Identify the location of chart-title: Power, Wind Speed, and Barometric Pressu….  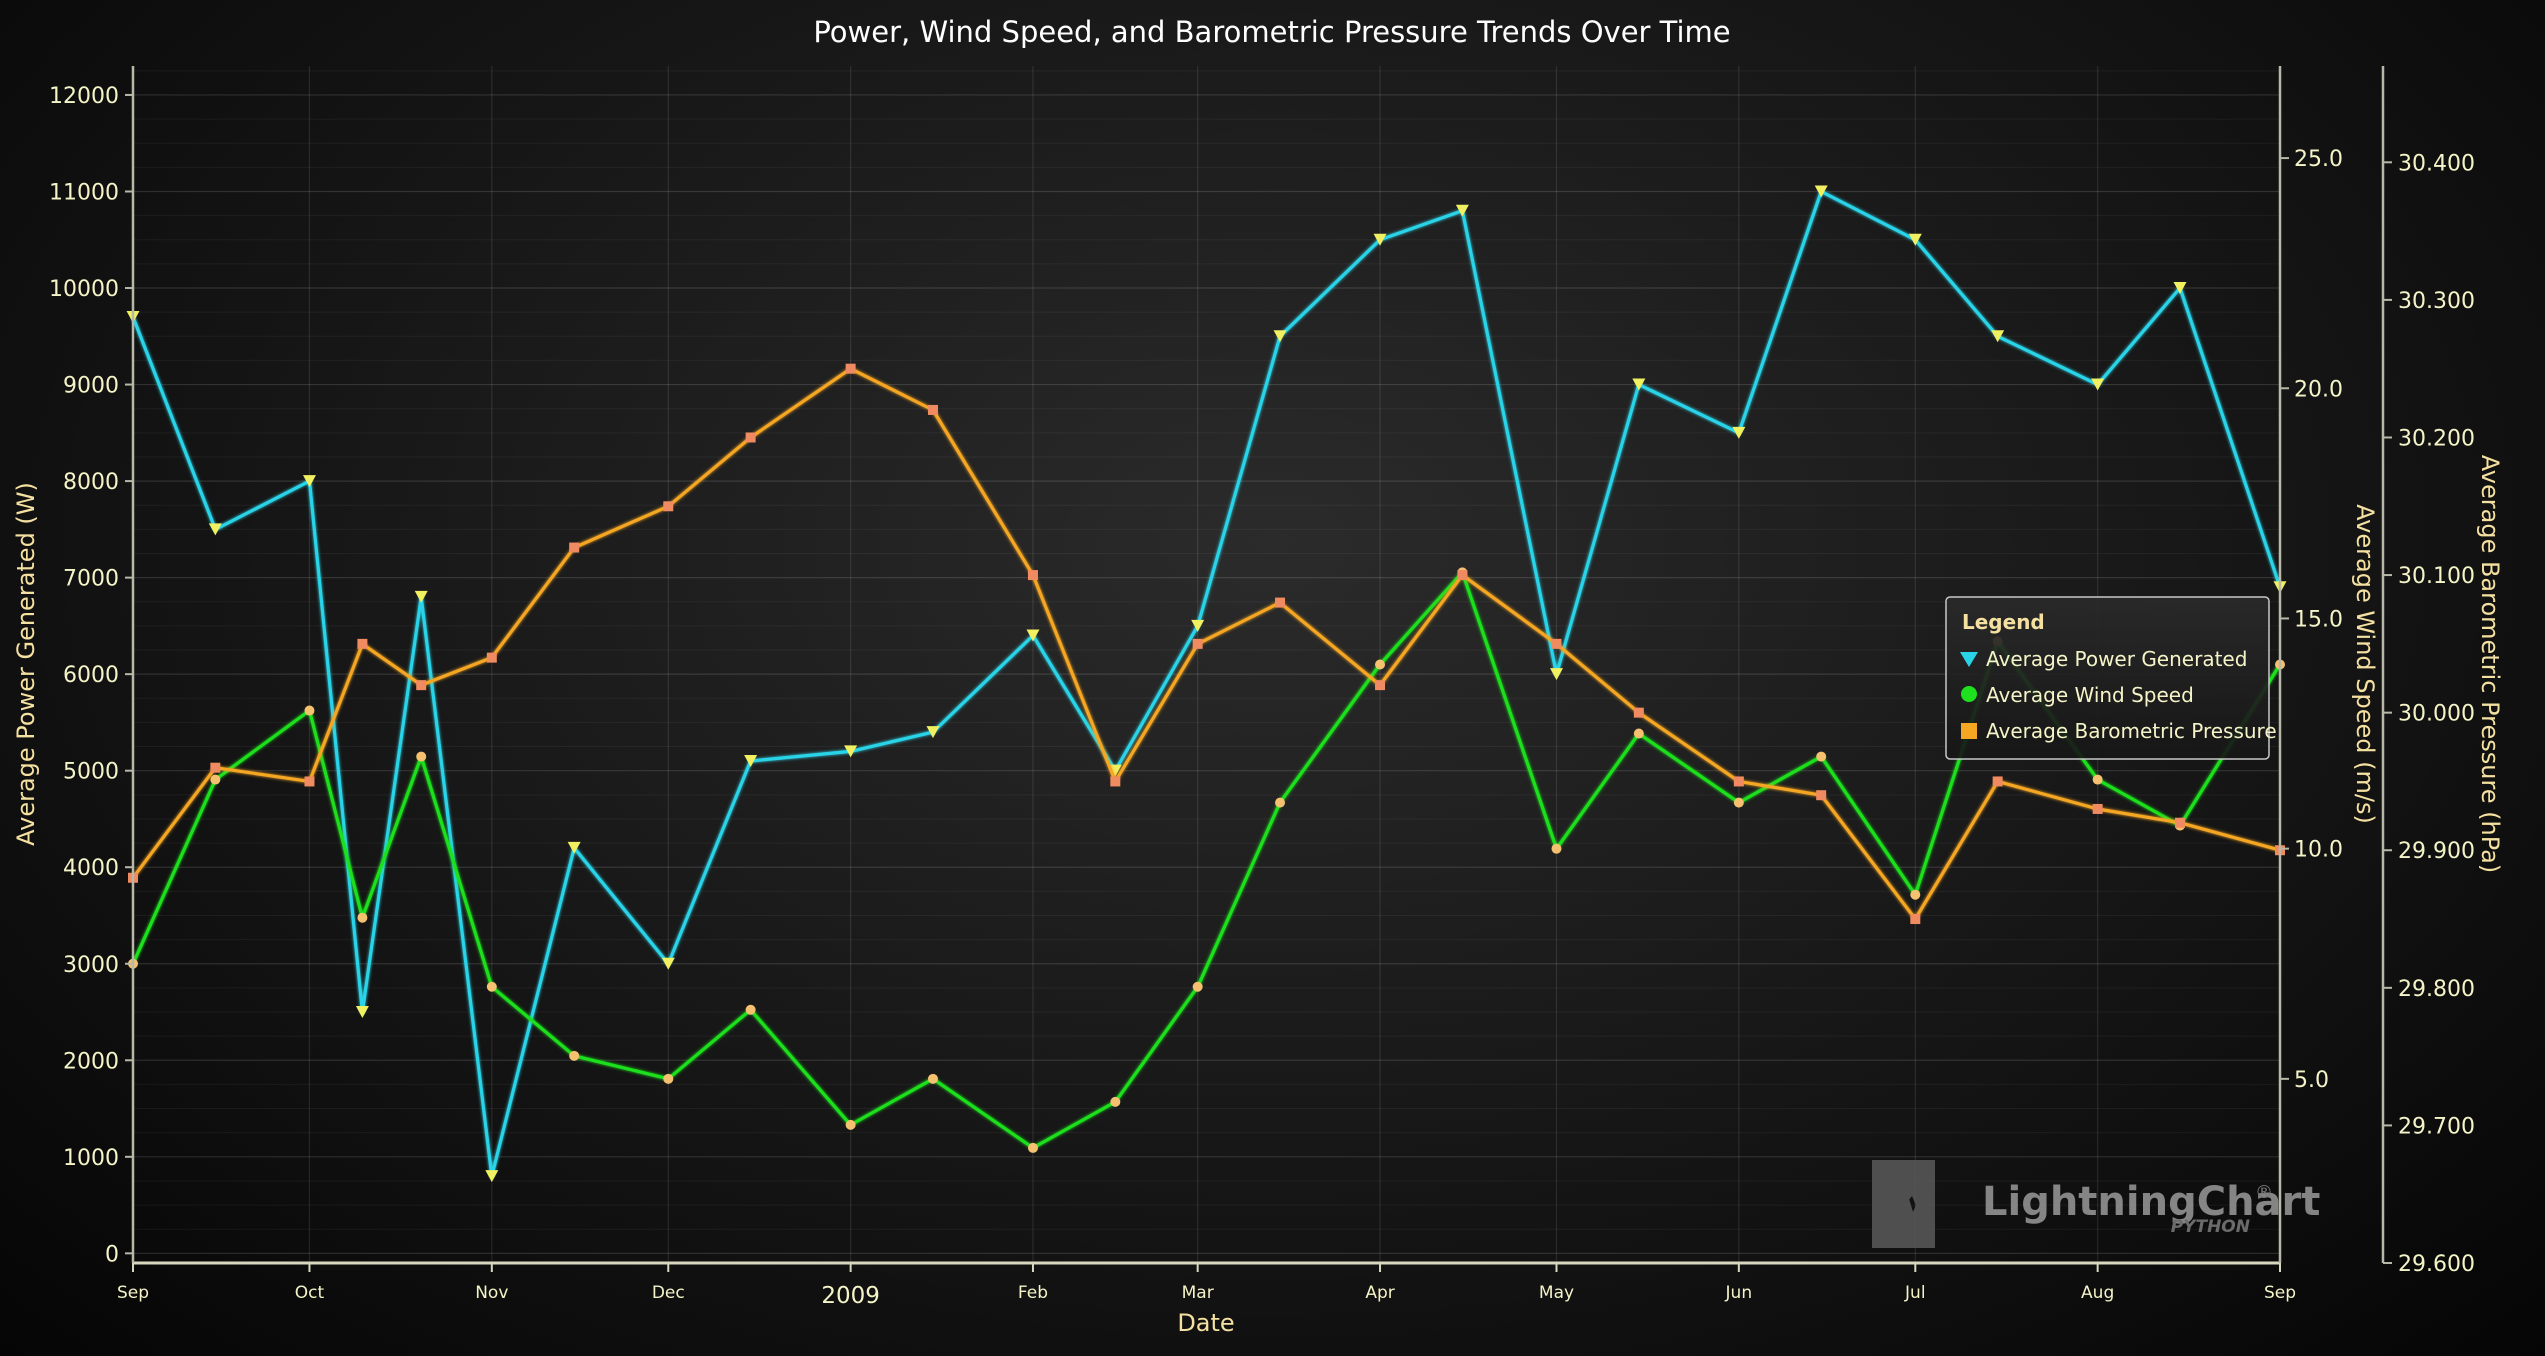
(1271, 32).